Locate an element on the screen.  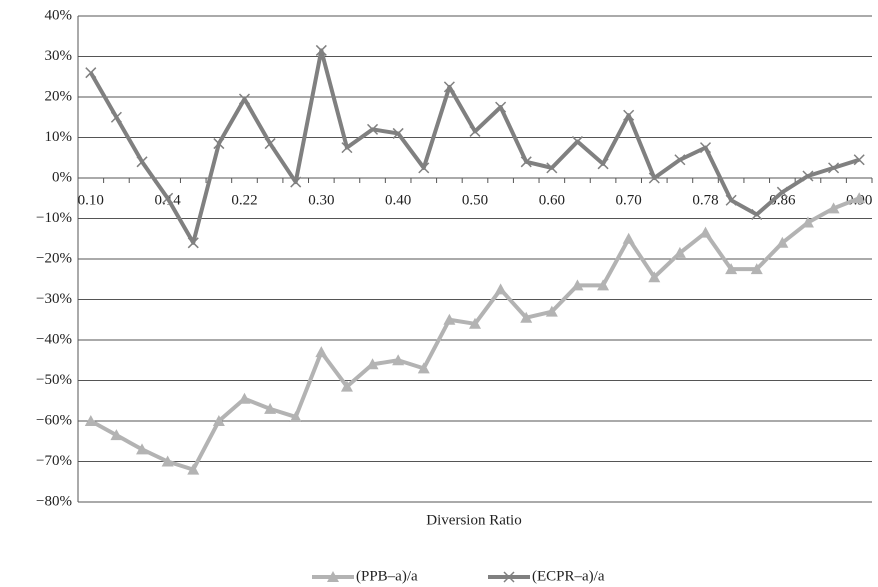
x-tick-label: 0.10 is located at coordinates (91, 200).